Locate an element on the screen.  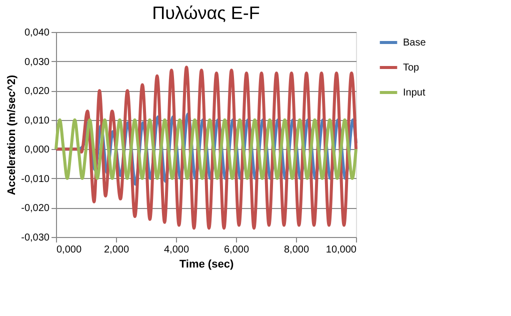
y-tick-label: 0,010 is located at coordinates (37, 120).